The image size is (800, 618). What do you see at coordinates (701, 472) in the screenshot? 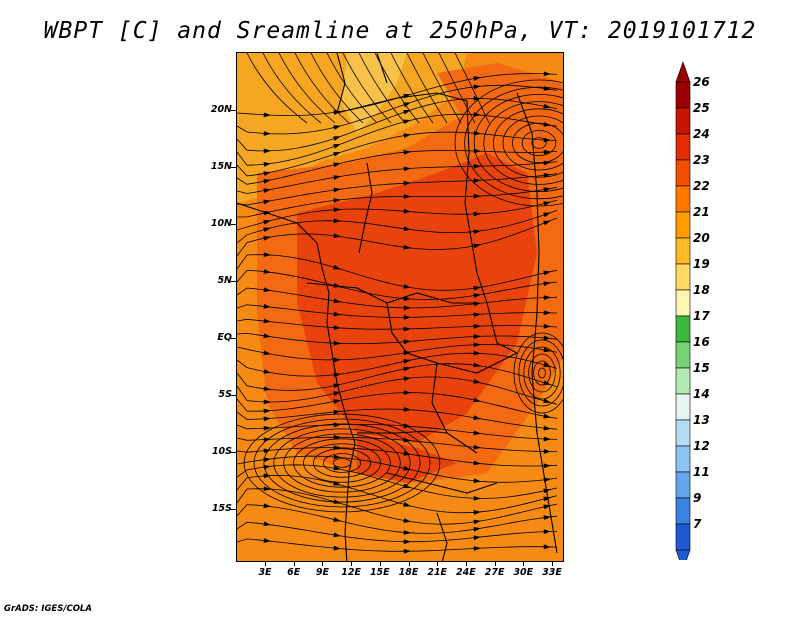
I see `colorbar-label: 11` at bounding box center [701, 472].